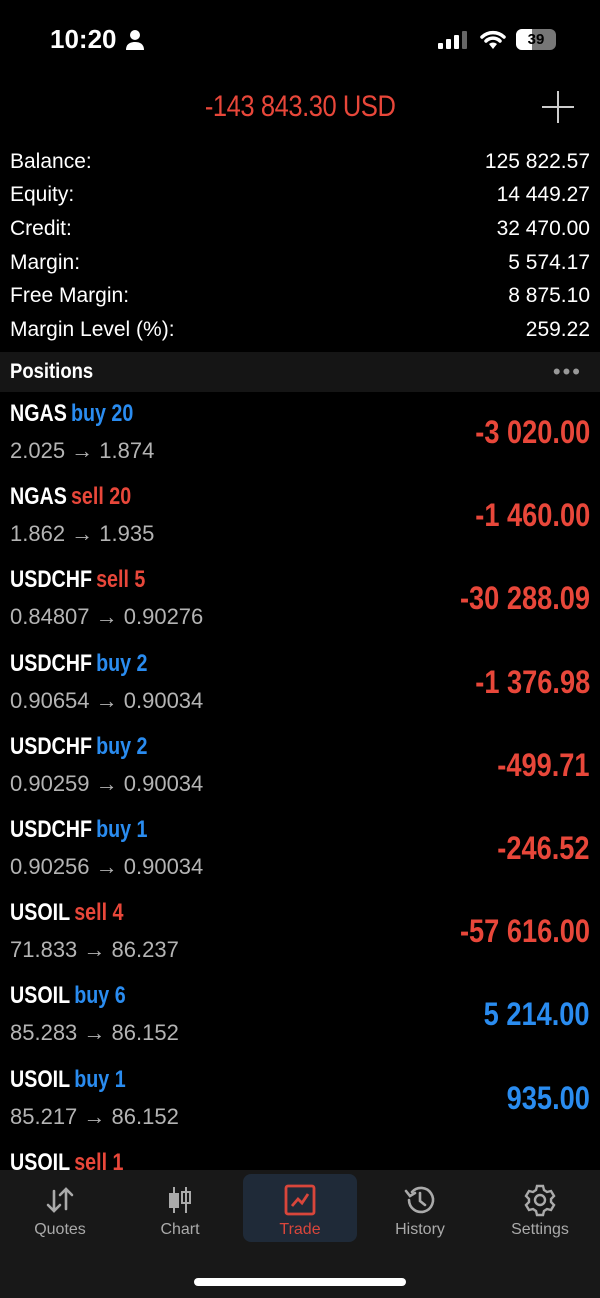  I want to click on position-prices: 85.283 → 86.152, so click(94, 1033).